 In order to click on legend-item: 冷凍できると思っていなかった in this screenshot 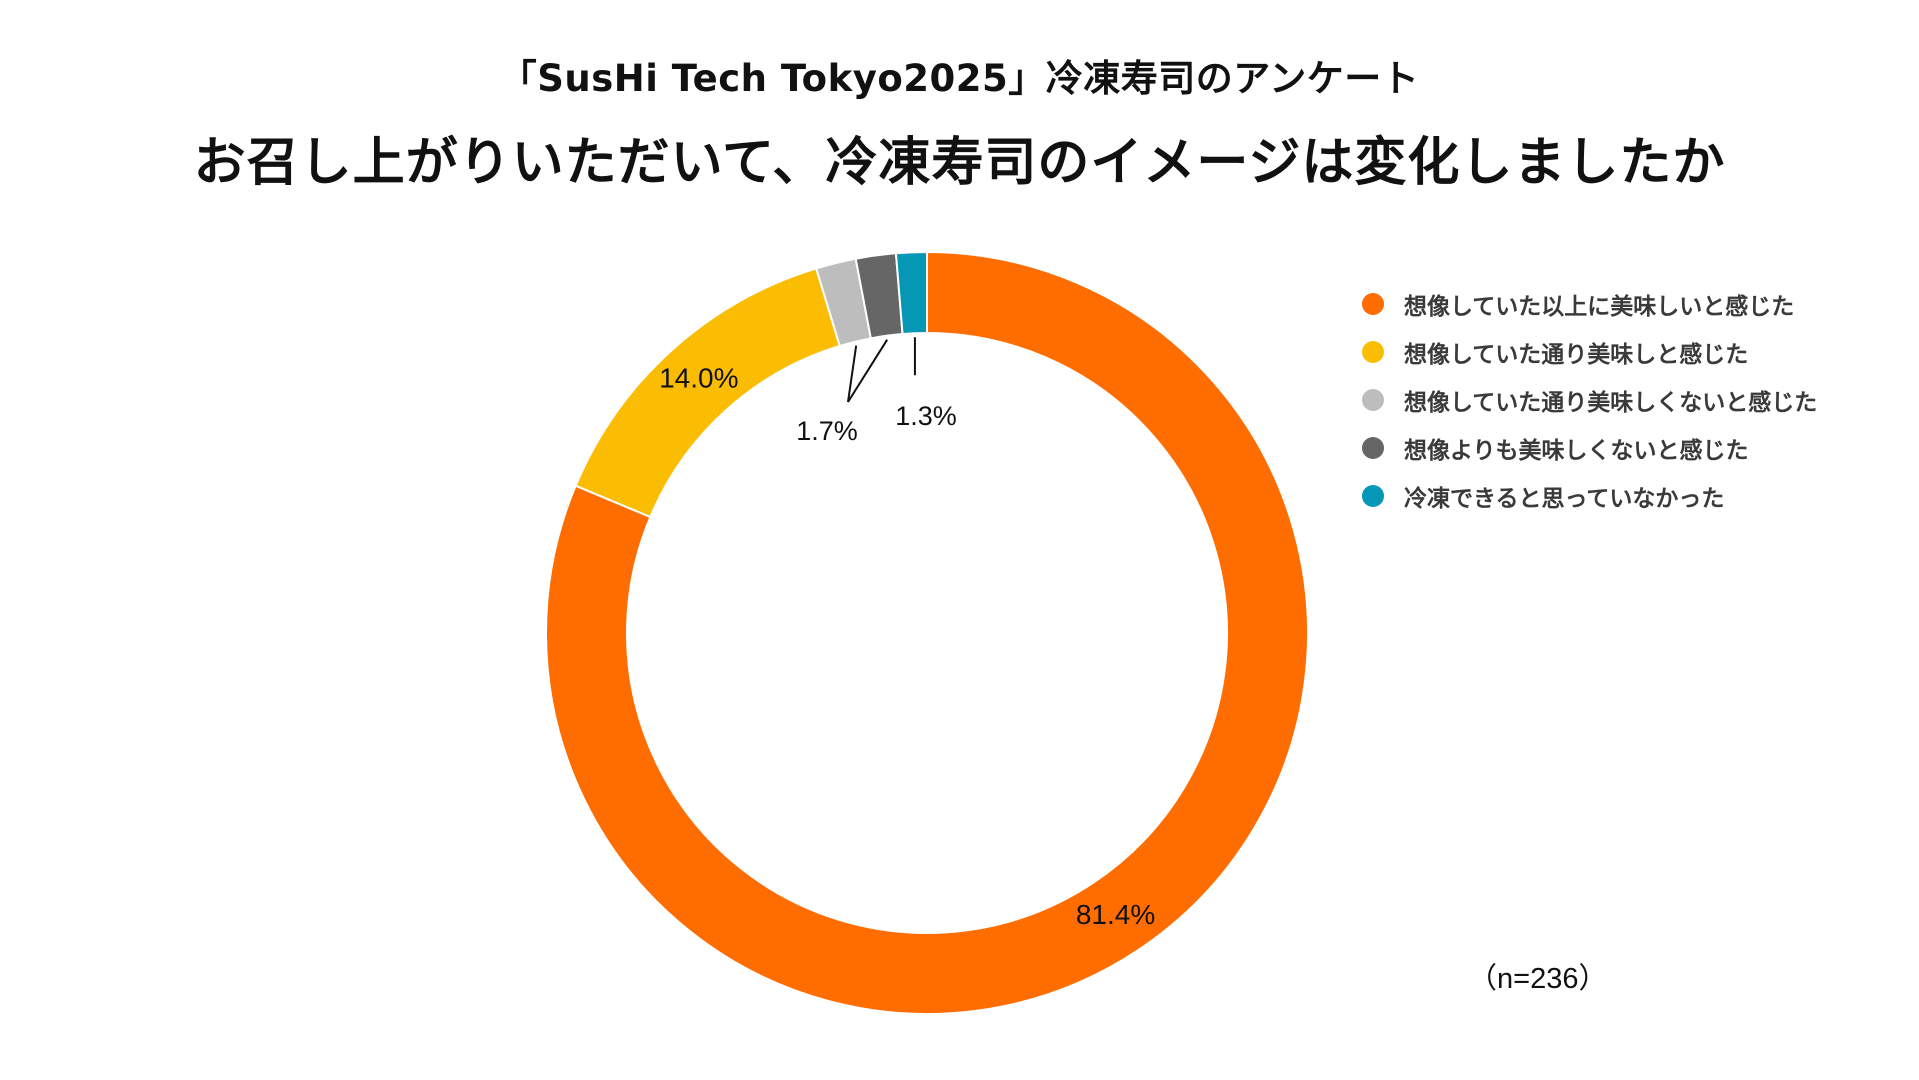, I will do `click(1632, 496)`.